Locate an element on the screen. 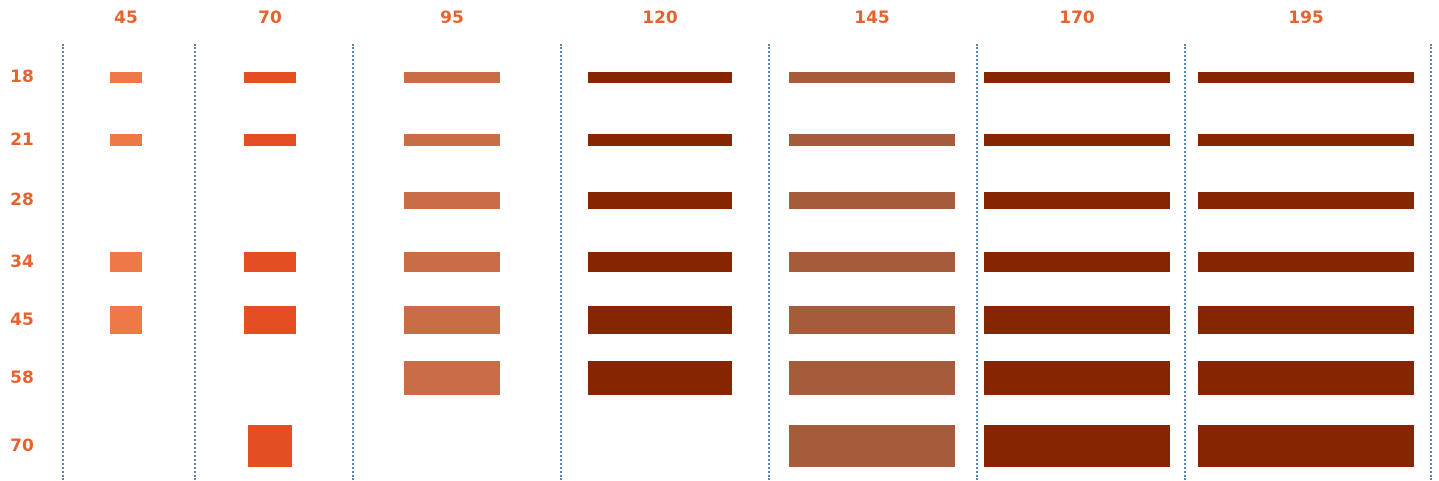 The width and height of the screenshot is (1439, 481). column-label-195: 195 is located at coordinates (1306, 18).